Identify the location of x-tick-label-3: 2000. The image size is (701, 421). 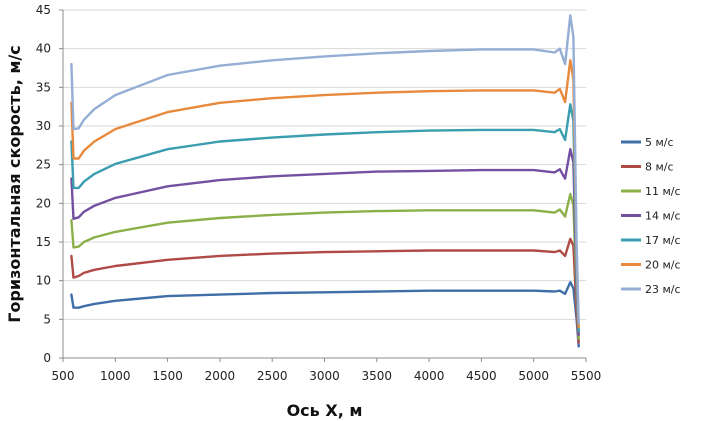
(220, 376).